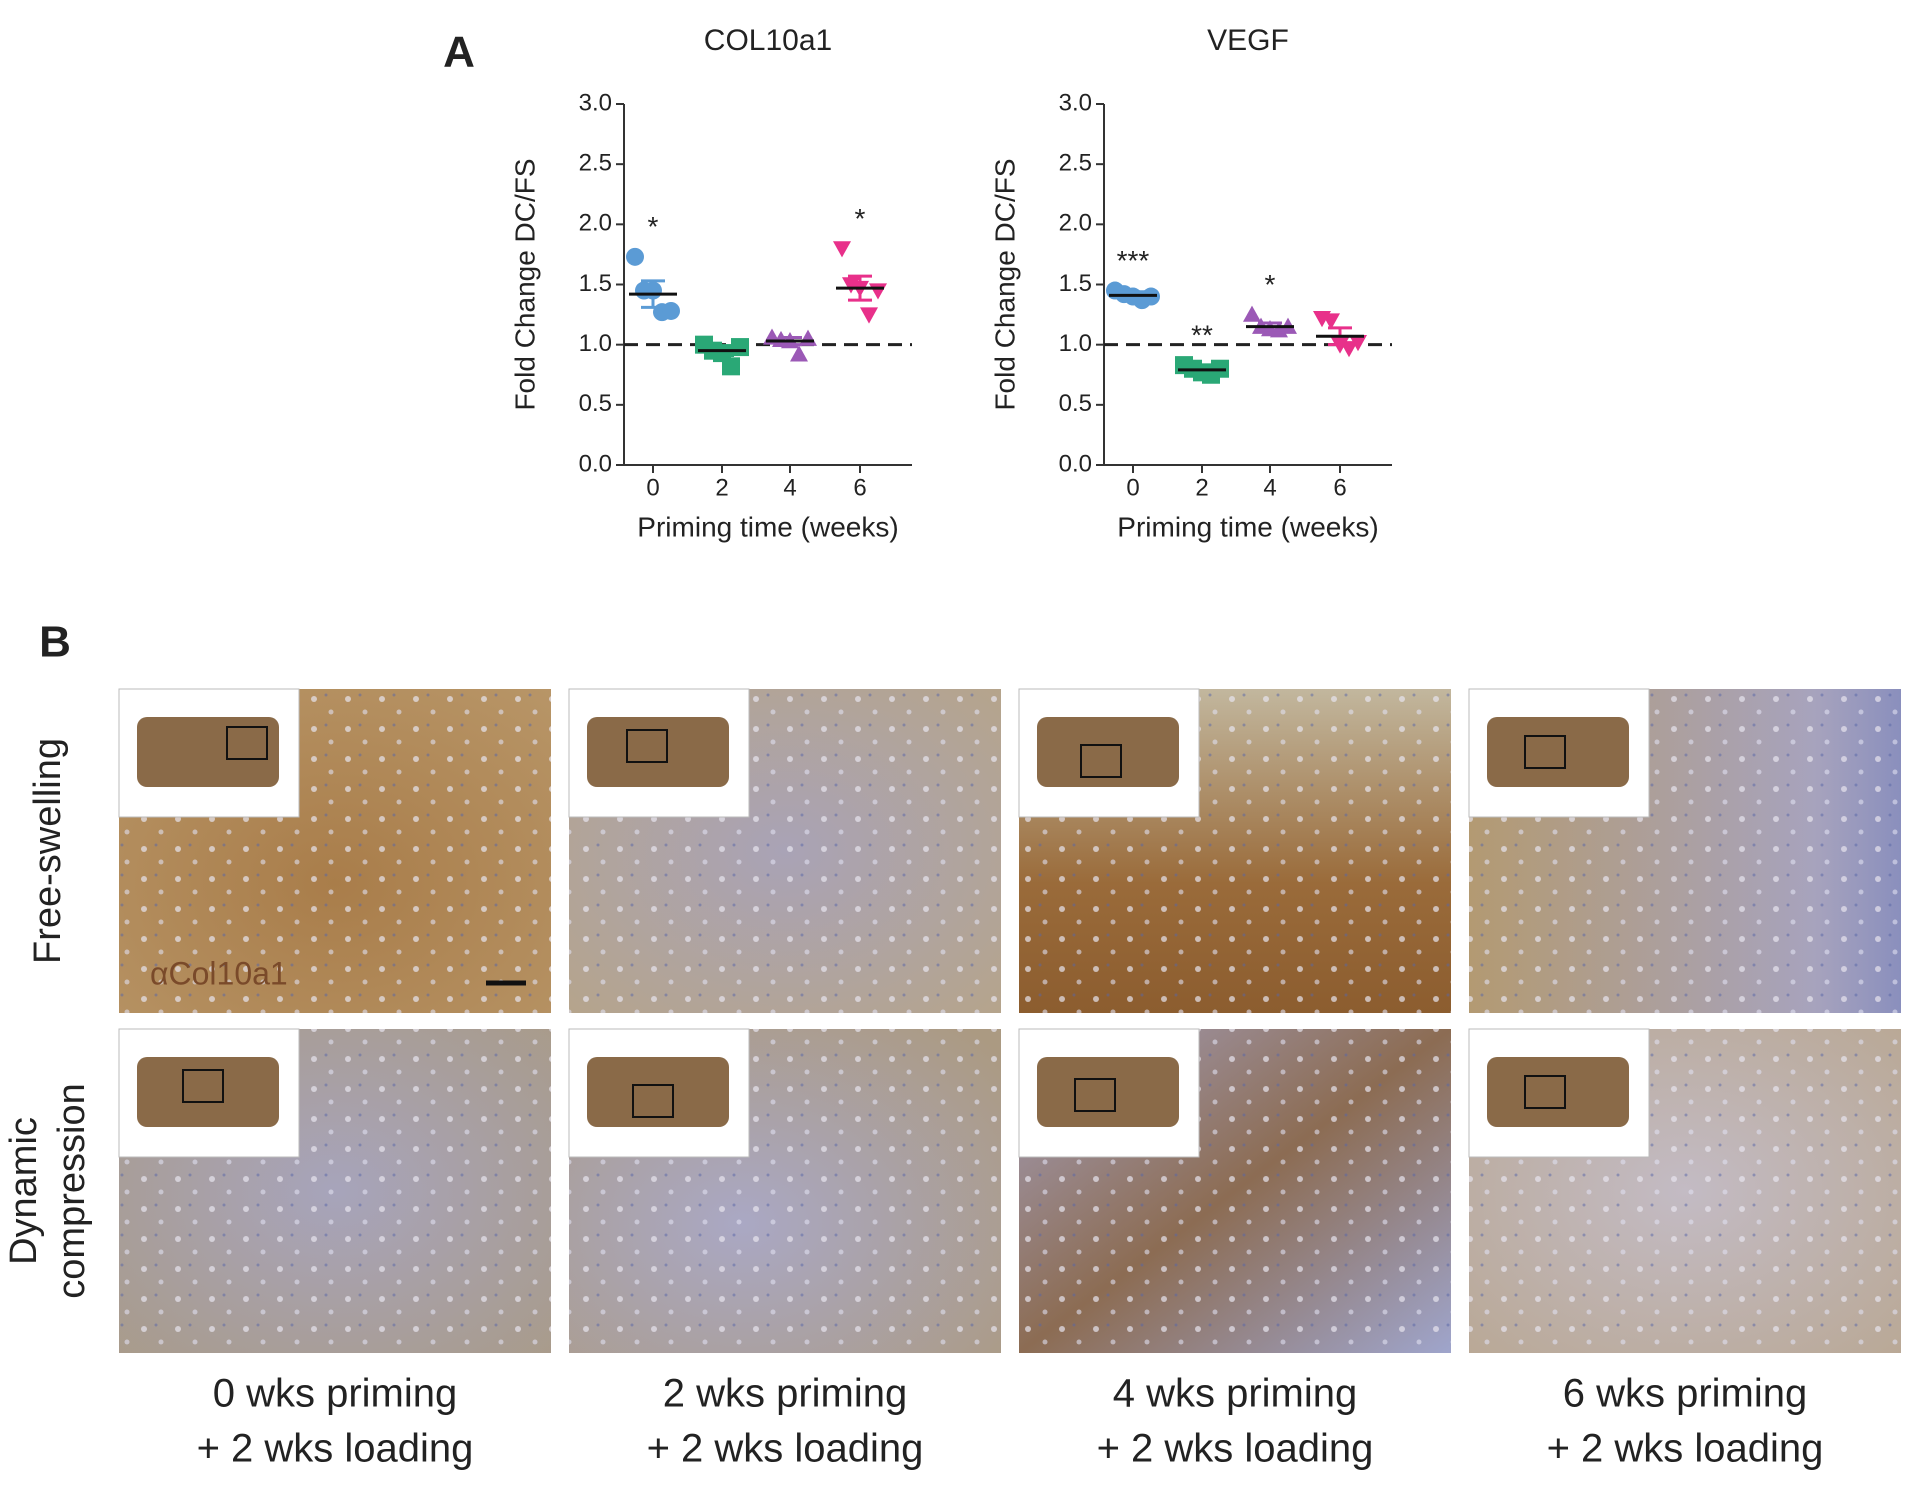  Describe the element at coordinates (1248, 40) in the screenshot. I see `chart-title: VEGF` at that location.